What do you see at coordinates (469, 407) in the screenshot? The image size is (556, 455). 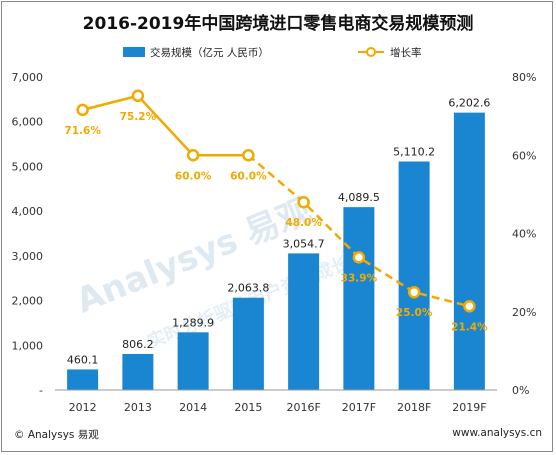 I see `x-tick-label: 2019F` at bounding box center [469, 407].